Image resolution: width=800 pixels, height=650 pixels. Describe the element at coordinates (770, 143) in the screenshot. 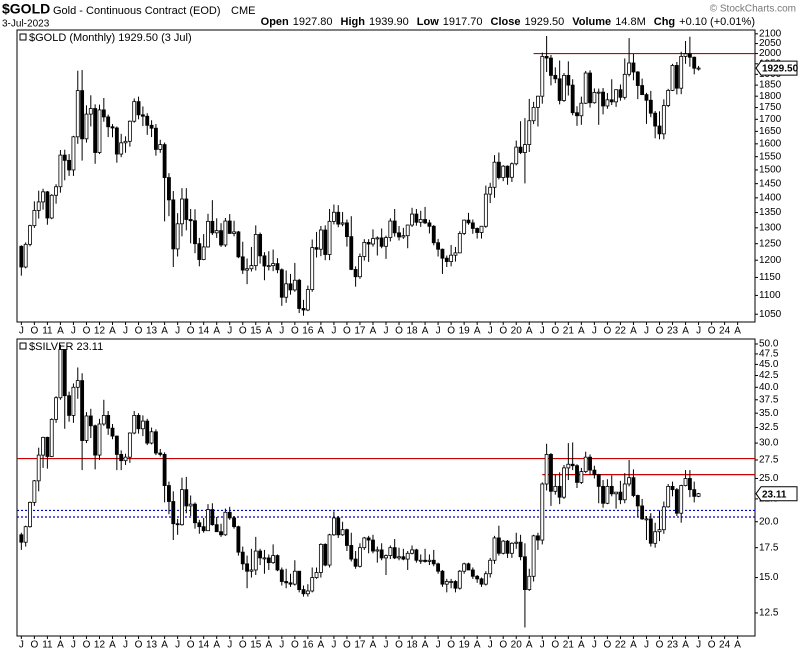

I see `y-tick-label: 1600` at that location.